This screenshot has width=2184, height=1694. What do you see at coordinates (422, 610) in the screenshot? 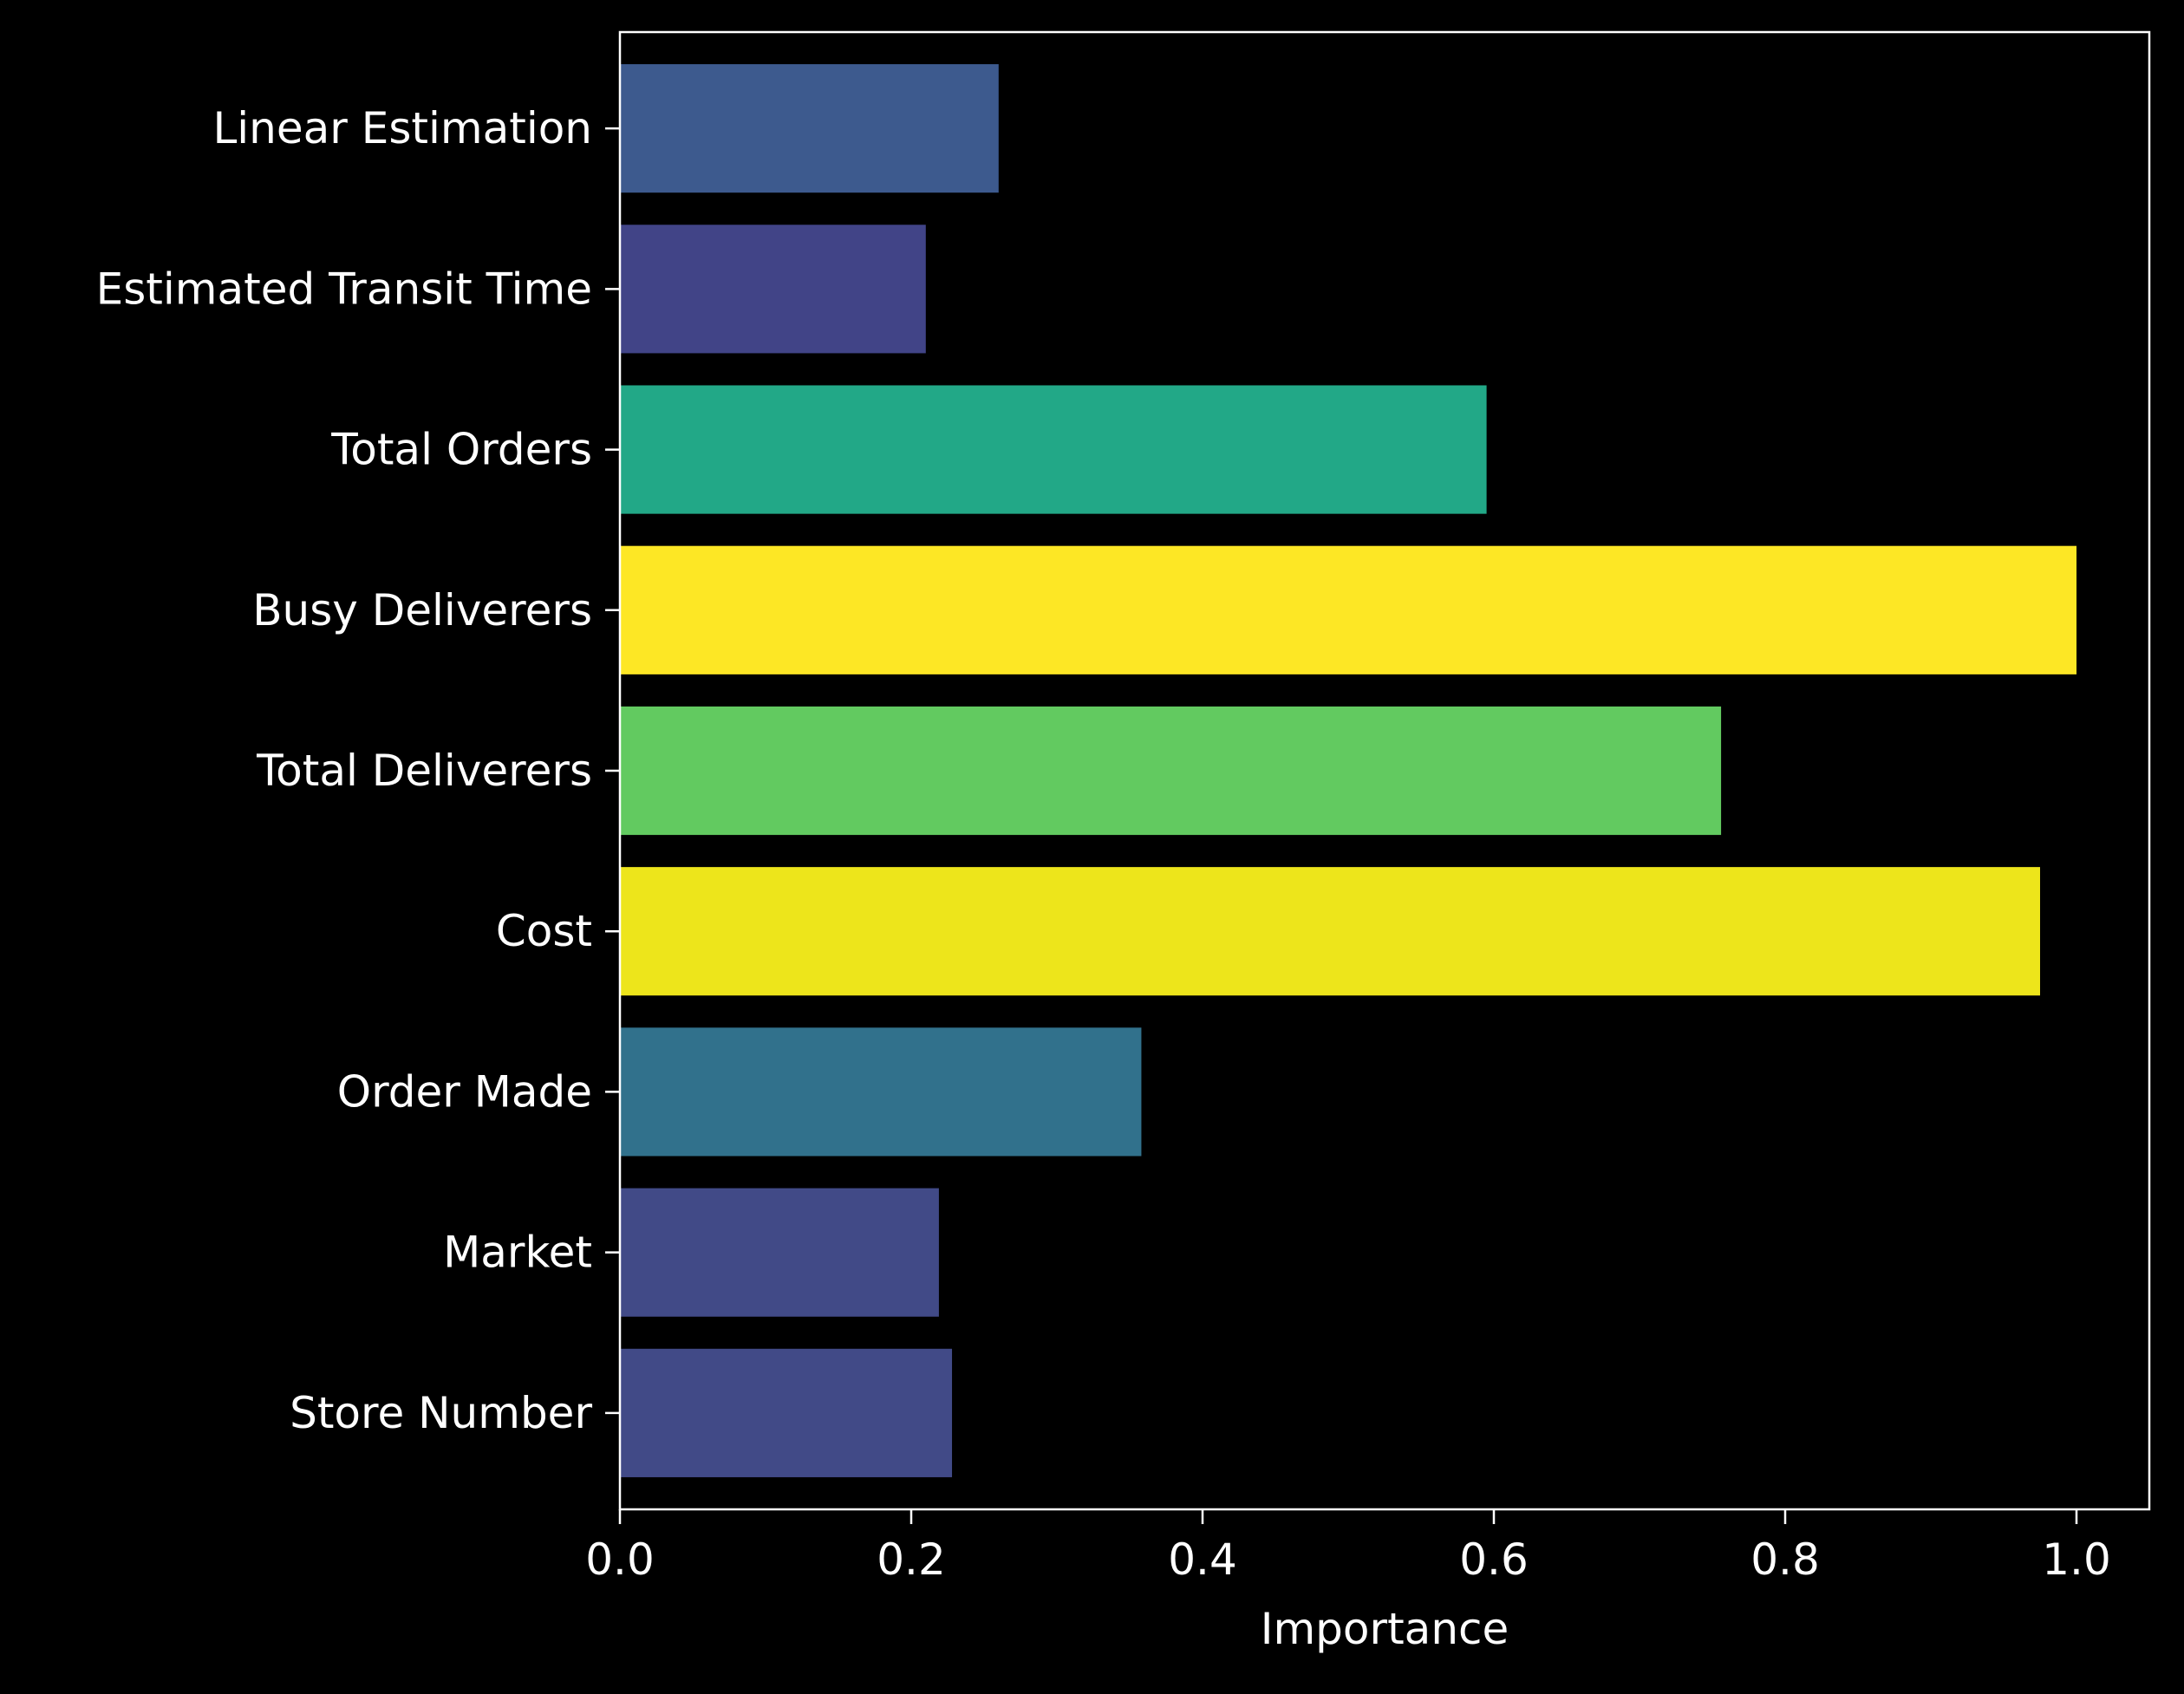
I see `y-tick-label: Busy Deliverers` at bounding box center [422, 610].